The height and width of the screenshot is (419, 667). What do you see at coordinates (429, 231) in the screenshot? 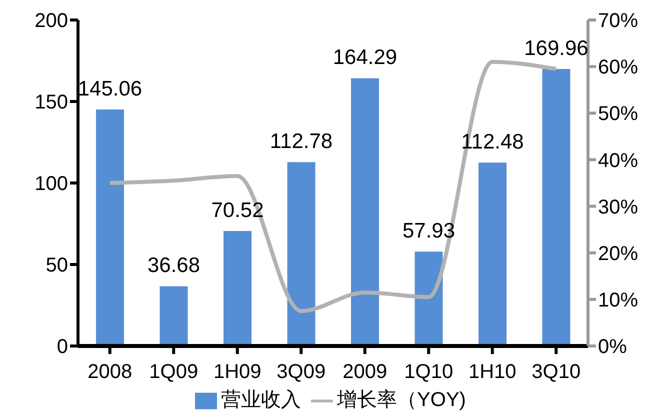
I see `data-label: 57.93` at bounding box center [429, 231].